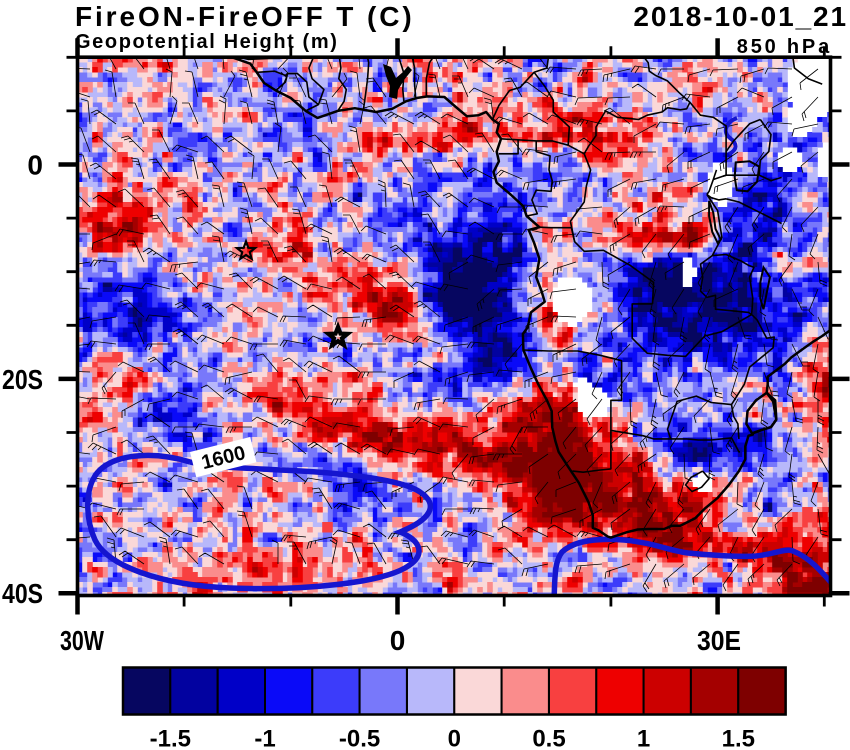 The width and height of the screenshot is (850, 750). What do you see at coordinates (264, 738) in the screenshot?
I see `svg-text: -1` at bounding box center [264, 738].